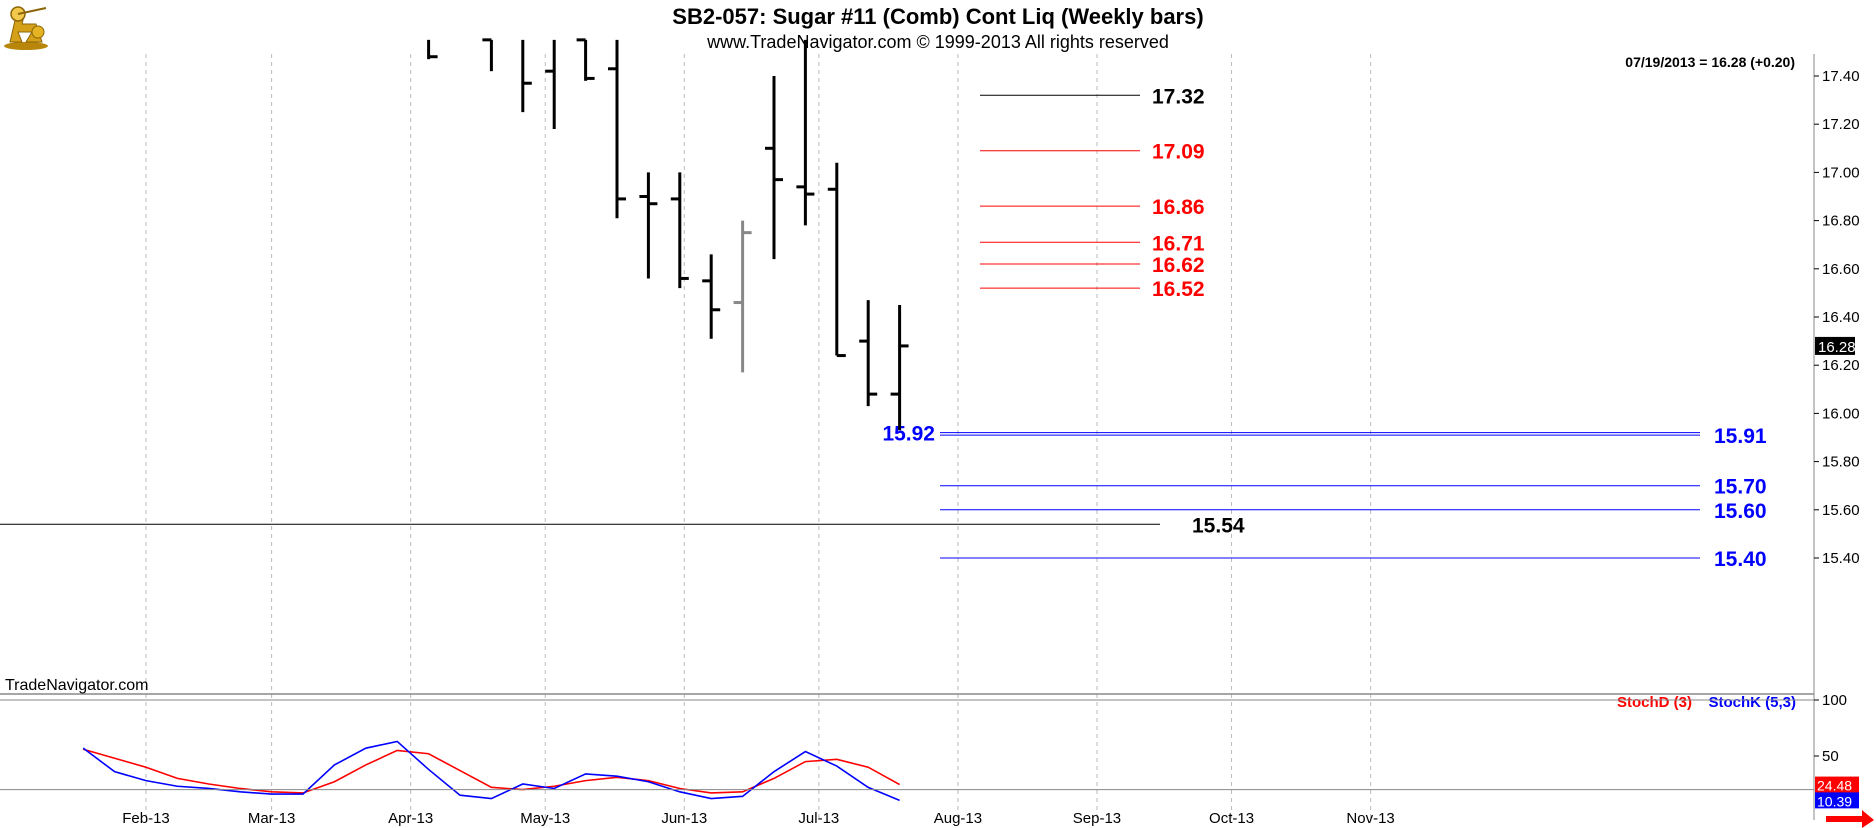  What do you see at coordinates (1830, 756) in the screenshot?
I see `stoch-tick-label: 50` at bounding box center [1830, 756].